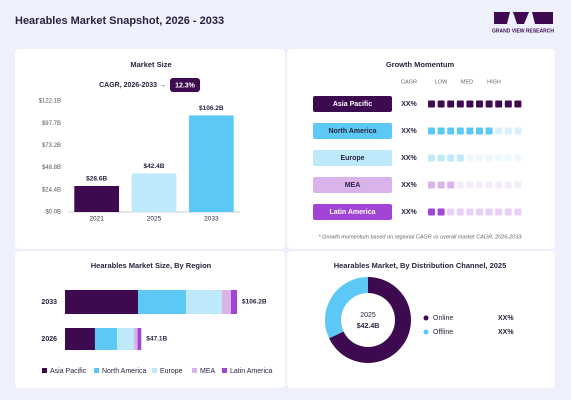  Describe the element at coordinates (156, 339) in the screenshot. I see `total-label: $47.1B` at that location.